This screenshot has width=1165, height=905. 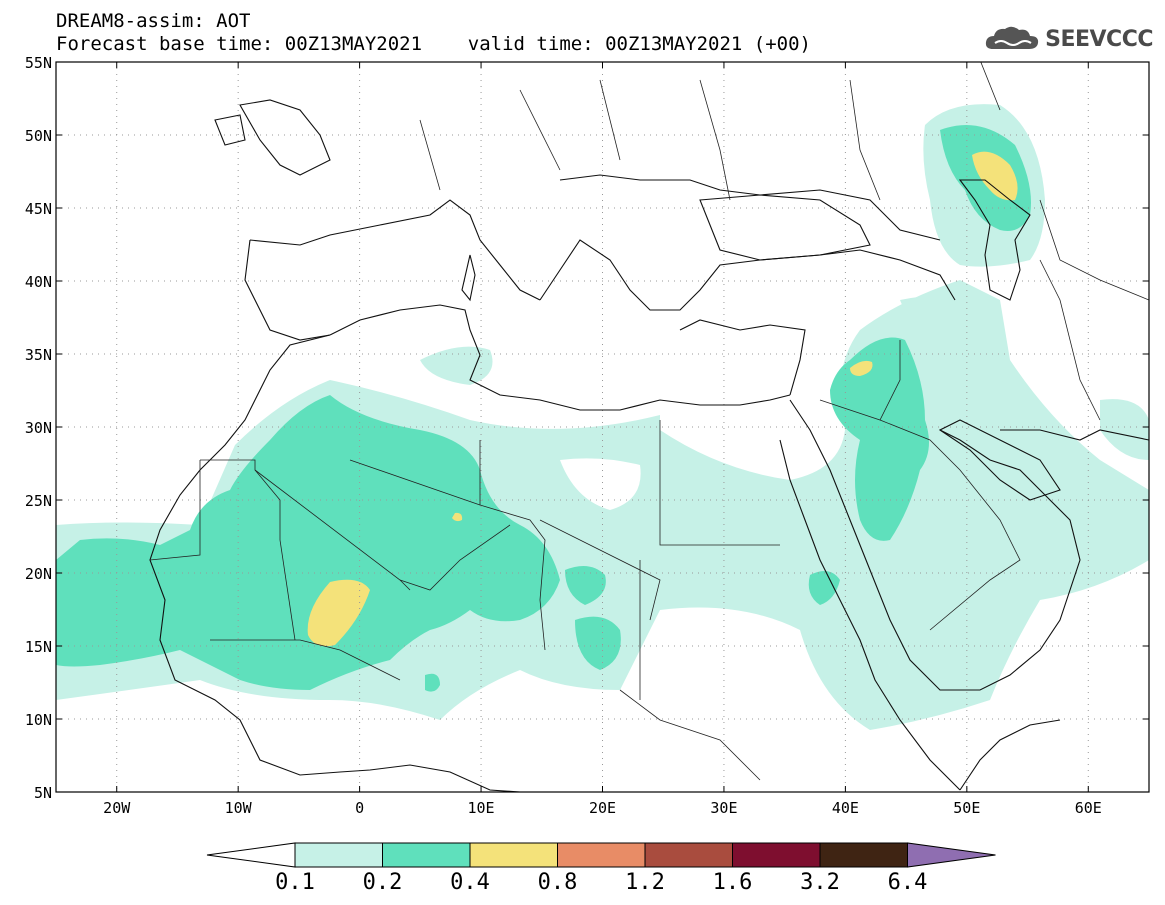 I want to click on lat-label: 35N, so click(x=38, y=355).